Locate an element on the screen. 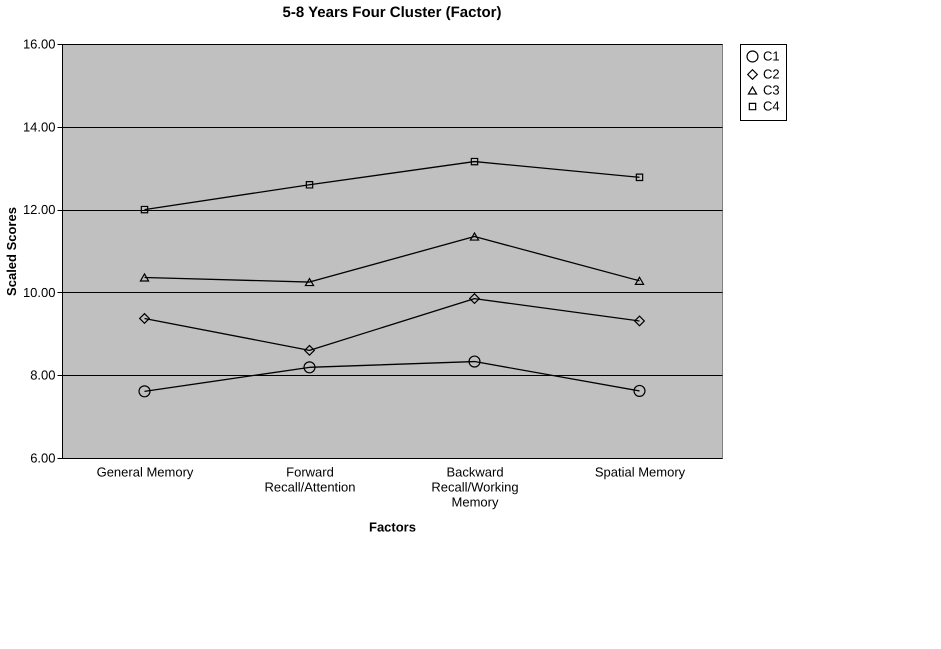  x-tick-label: Spatial Memory is located at coordinates (640, 472).